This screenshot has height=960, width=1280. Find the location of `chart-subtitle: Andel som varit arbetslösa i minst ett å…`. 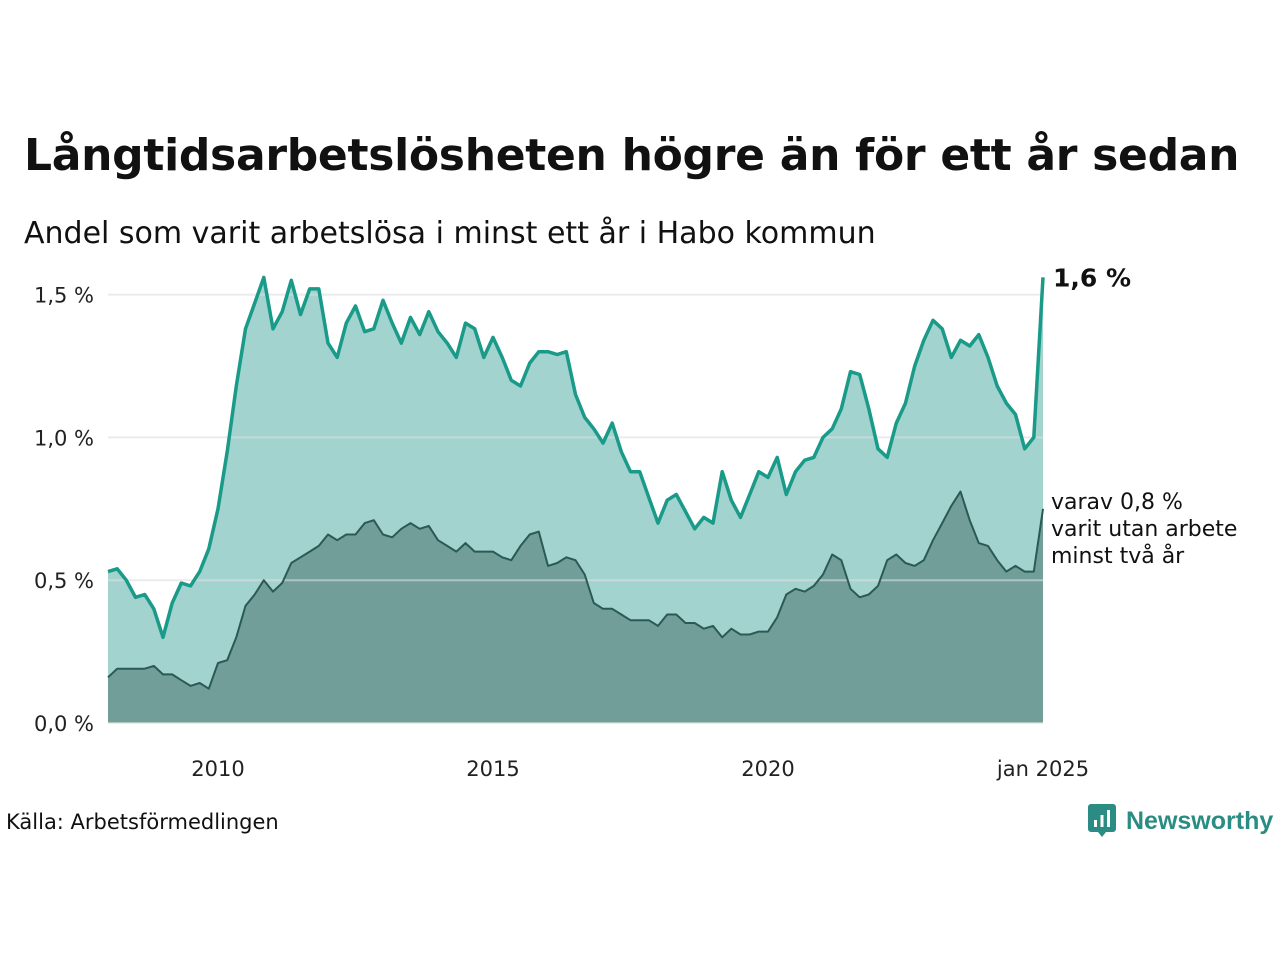

chart-subtitle: Andel som varit arbetslösa i minst ett å… is located at coordinates (450, 233).